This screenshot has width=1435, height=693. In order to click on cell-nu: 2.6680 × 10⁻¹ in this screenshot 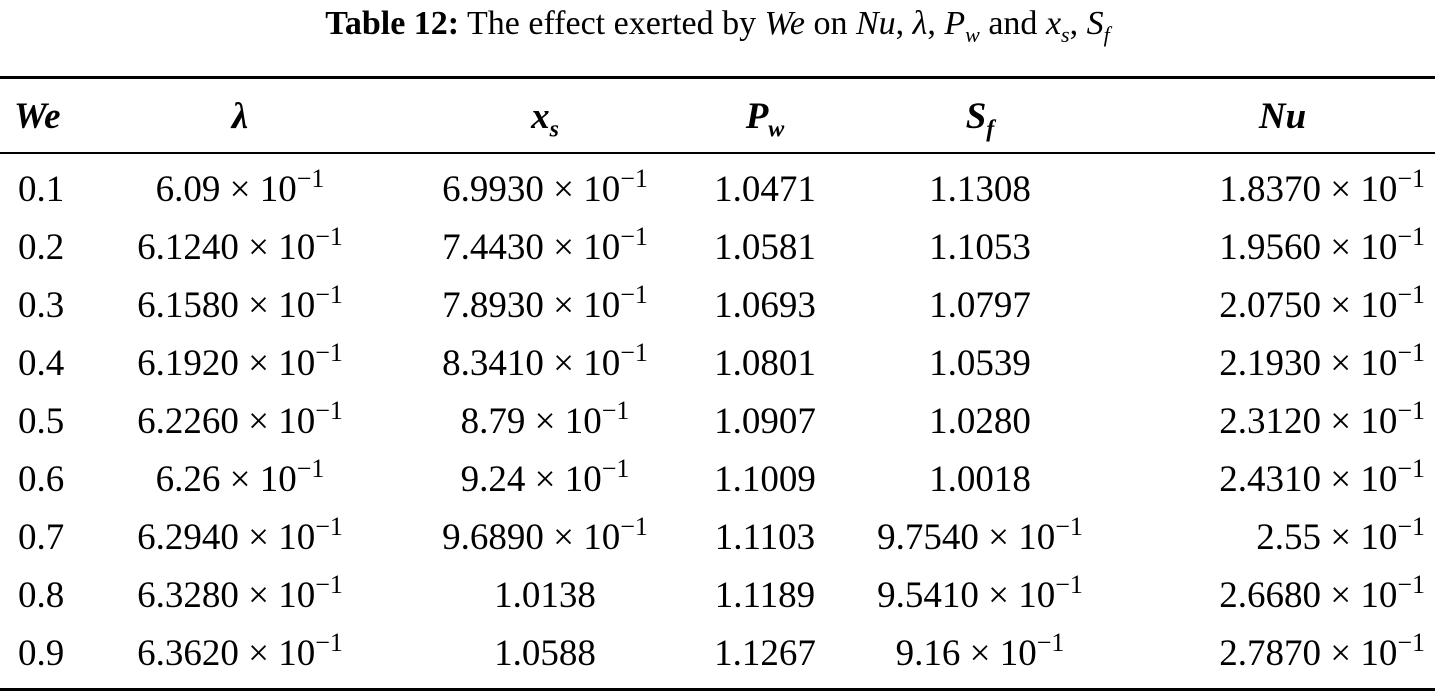, I will do `click(1322, 592)`.